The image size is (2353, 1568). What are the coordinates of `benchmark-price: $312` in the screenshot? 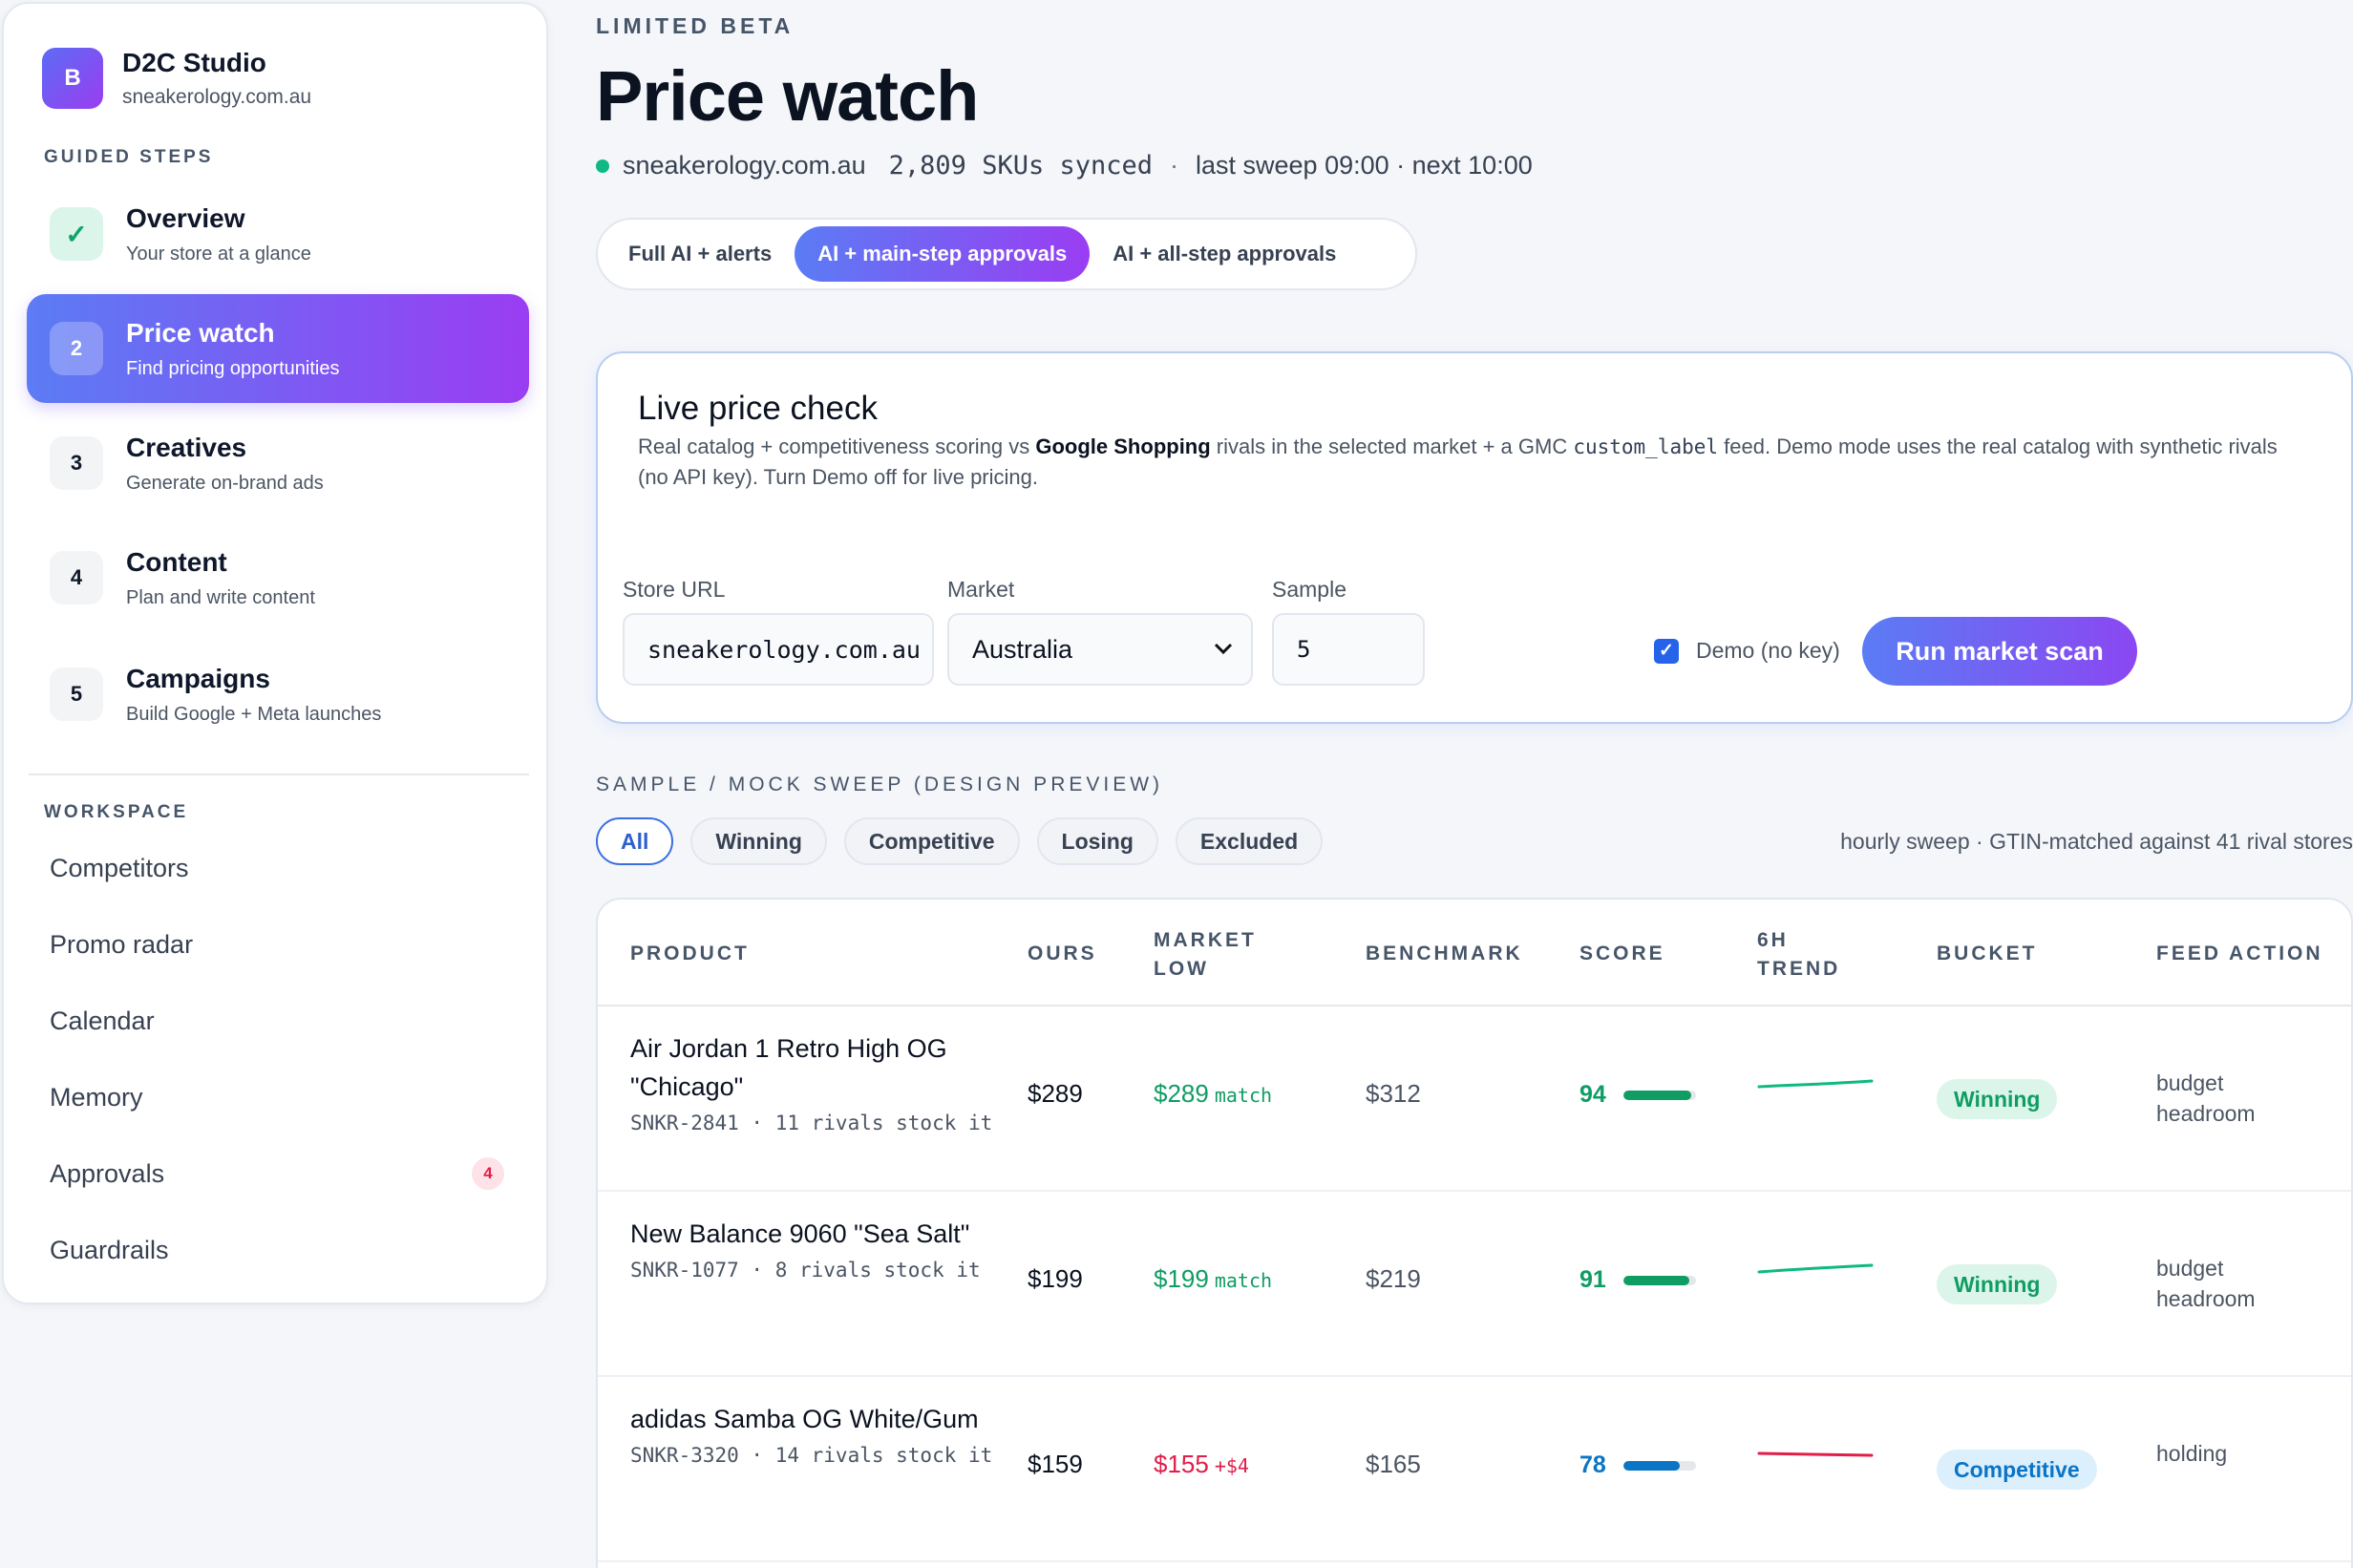 It's located at (1393, 1093).